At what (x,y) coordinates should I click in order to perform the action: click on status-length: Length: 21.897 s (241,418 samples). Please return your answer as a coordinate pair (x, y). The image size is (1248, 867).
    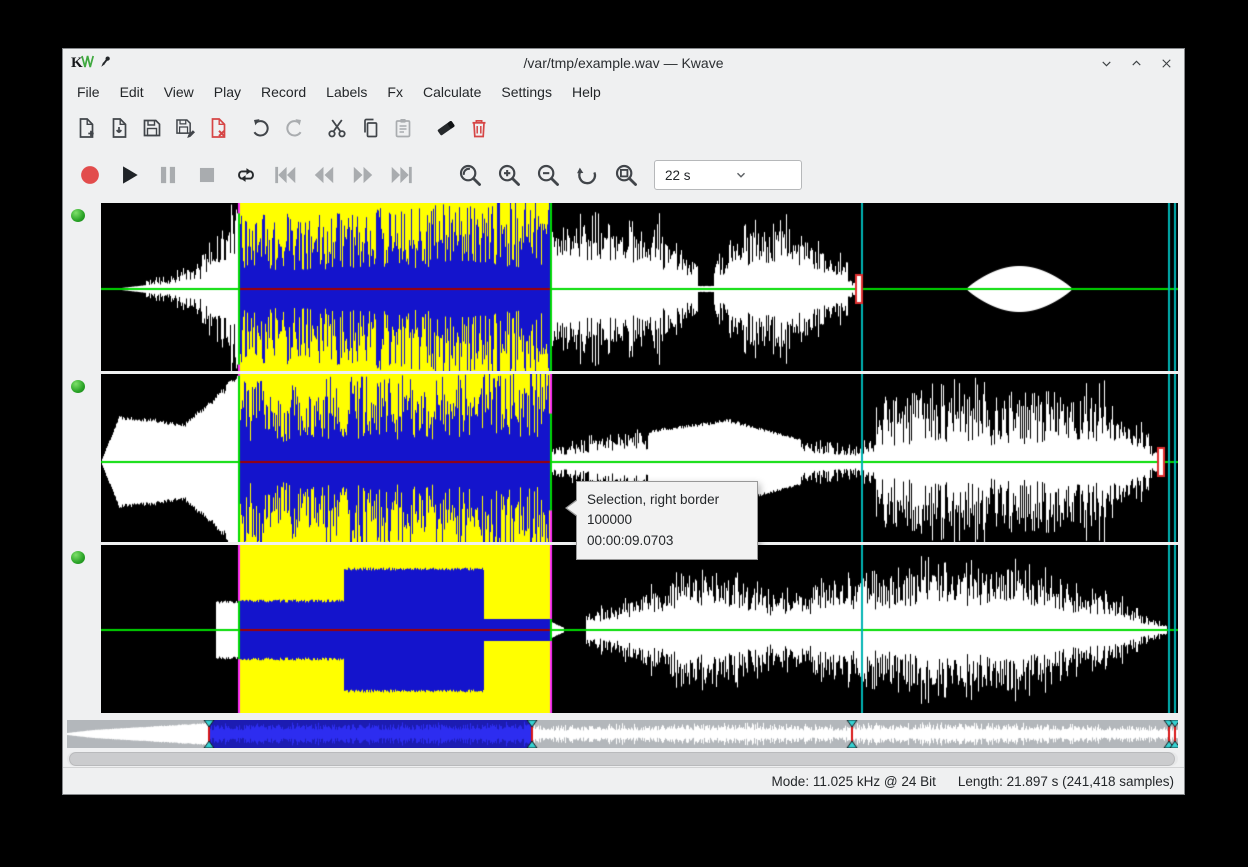
    Looking at the image, I should click on (1065, 781).